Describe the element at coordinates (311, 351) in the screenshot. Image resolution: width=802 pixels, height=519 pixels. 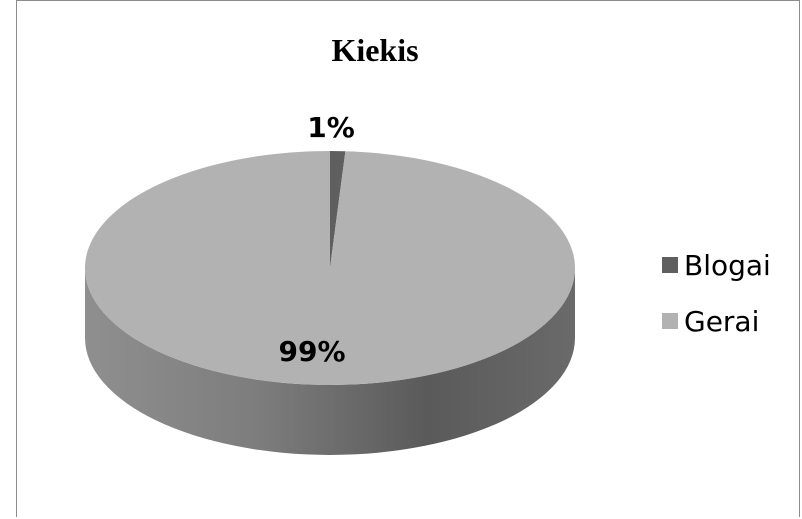
I see `data-label-gerai: 99%` at that location.